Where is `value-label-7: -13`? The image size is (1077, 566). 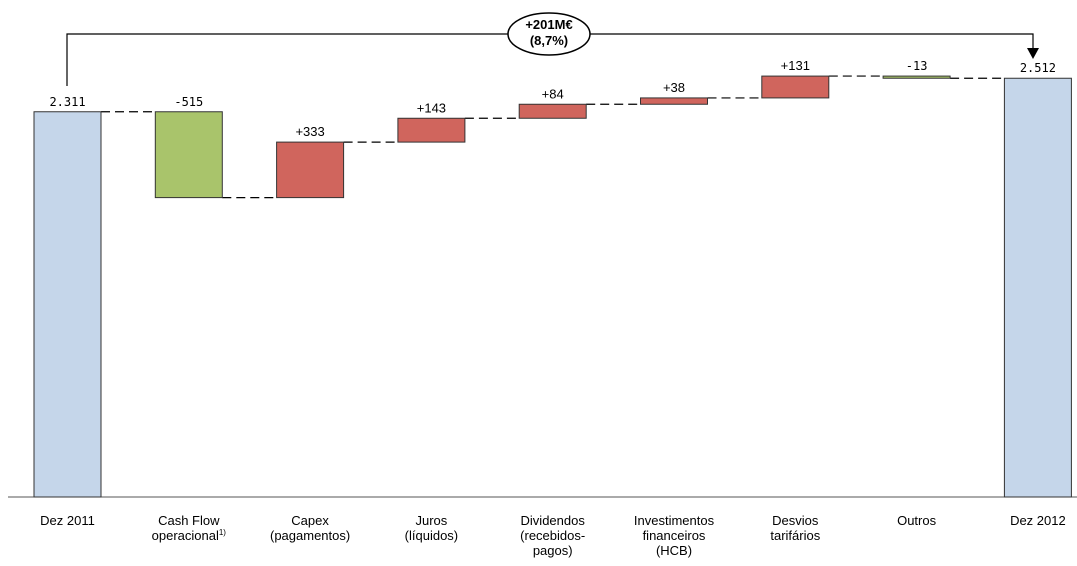 value-label-7: -13 is located at coordinates (917, 66).